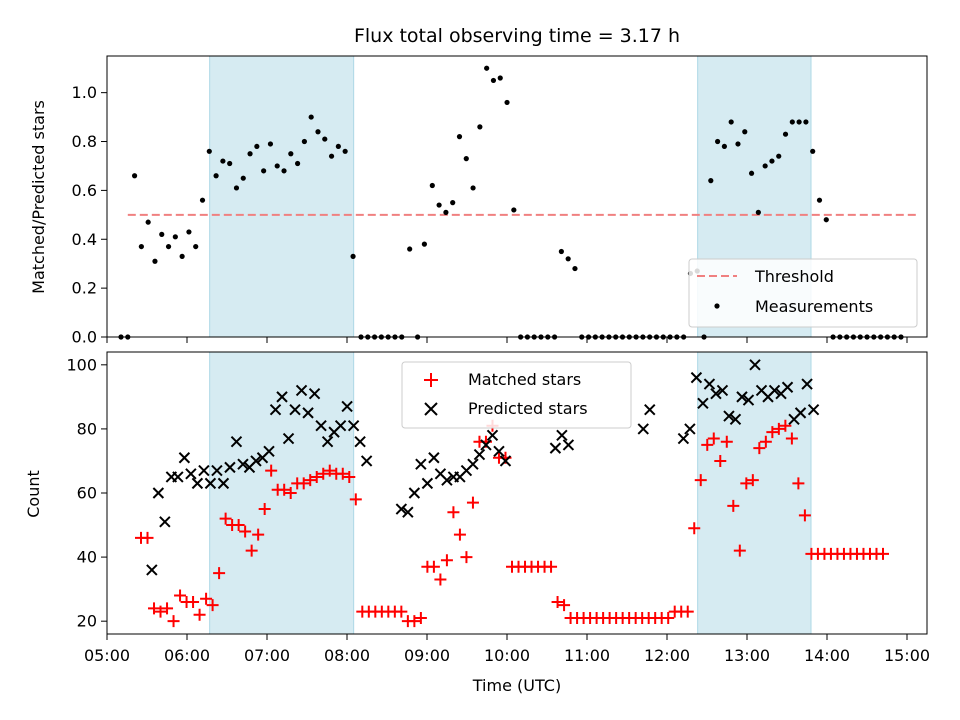 The image size is (960, 720). I want to click on y-tick-label: 0.4, so click(84, 239).